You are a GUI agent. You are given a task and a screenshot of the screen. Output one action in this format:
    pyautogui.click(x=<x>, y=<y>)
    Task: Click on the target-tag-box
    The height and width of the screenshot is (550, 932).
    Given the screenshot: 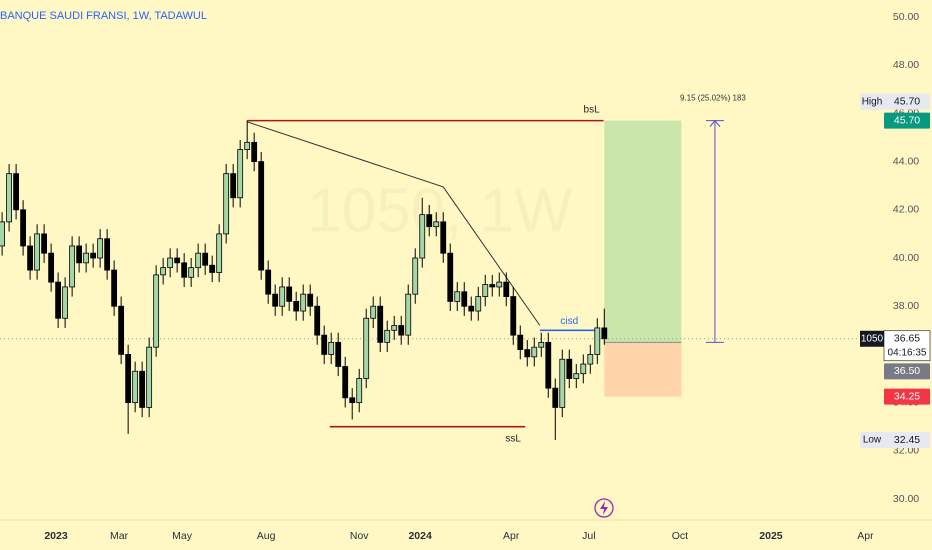 What is the action you would take?
    pyautogui.click(x=907, y=120)
    